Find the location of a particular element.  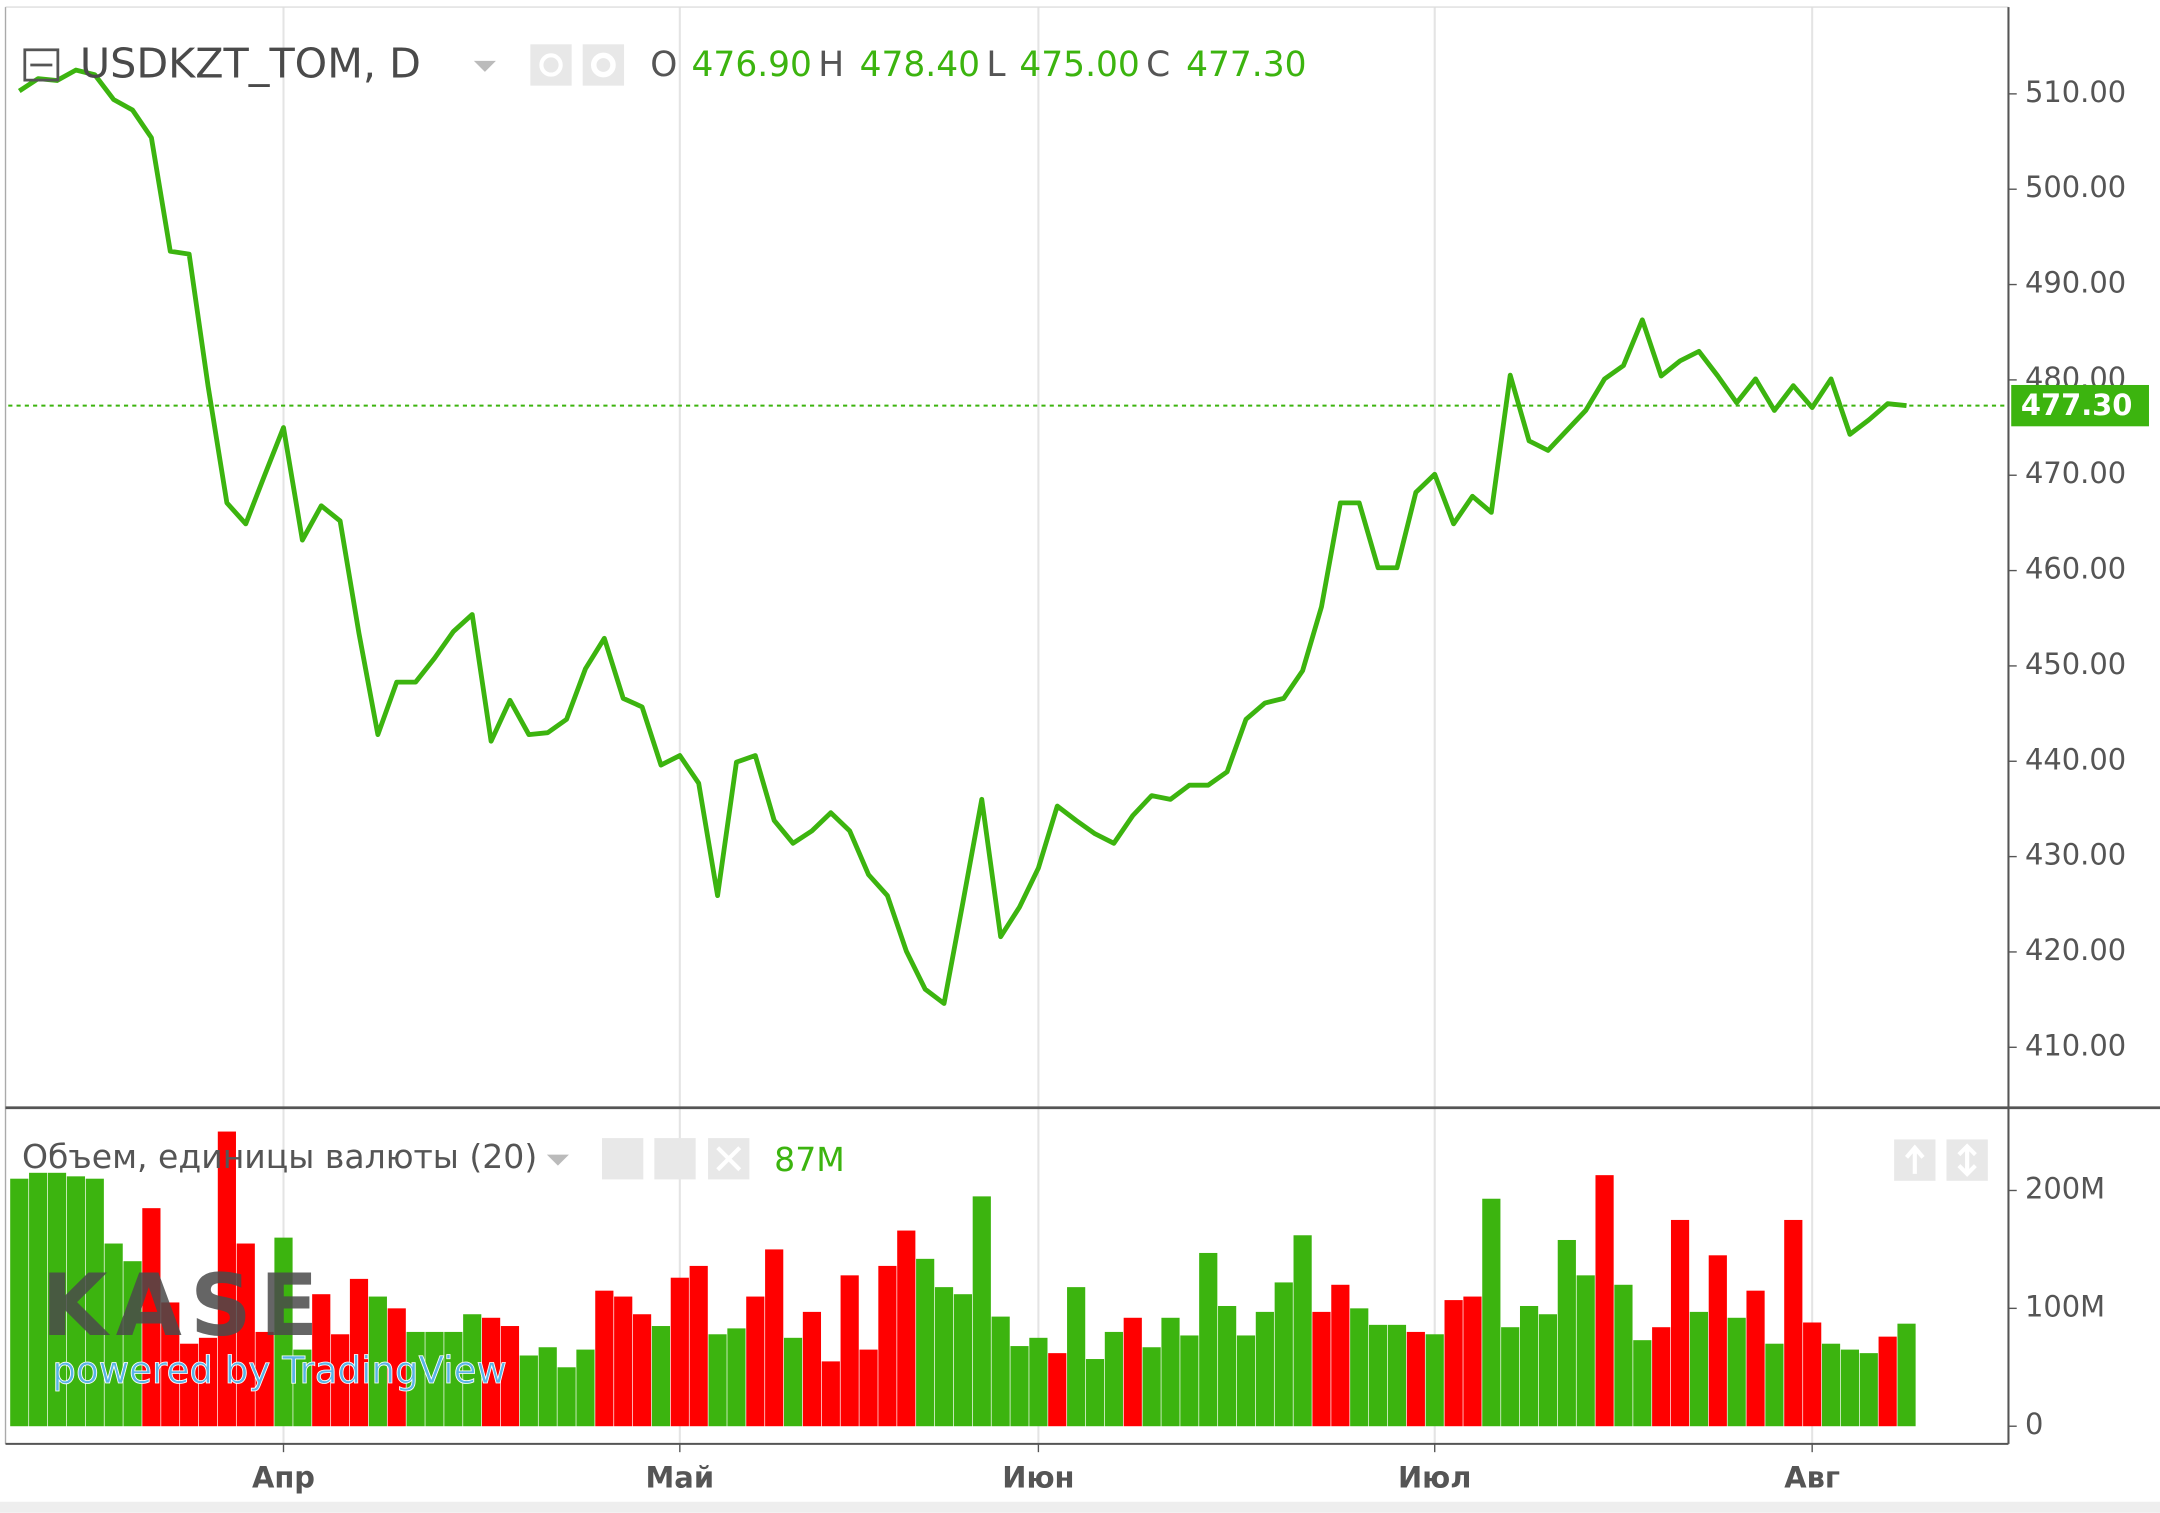

ohlc-value: 475.00 is located at coordinates (1079, 65).